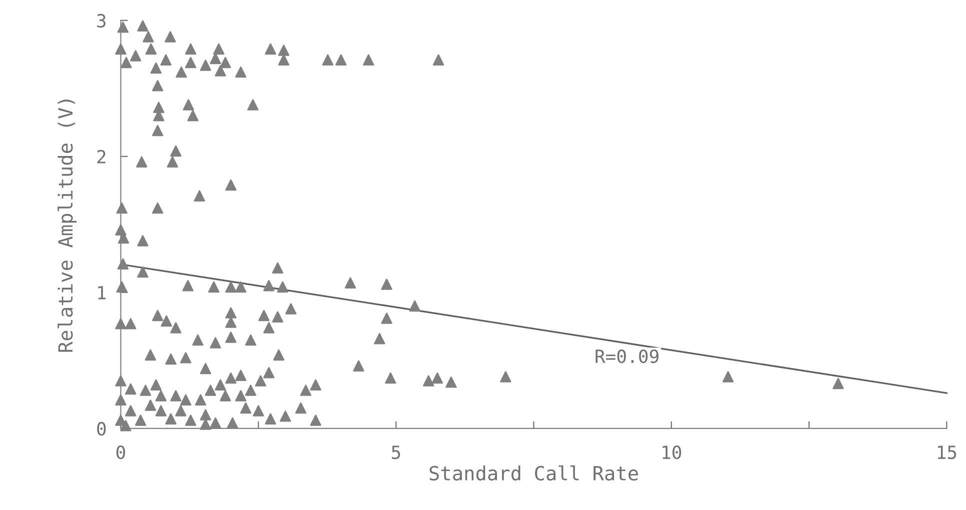 The height and width of the screenshot is (510, 966). I want to click on y-tick-label: 3, so click(101, 21).